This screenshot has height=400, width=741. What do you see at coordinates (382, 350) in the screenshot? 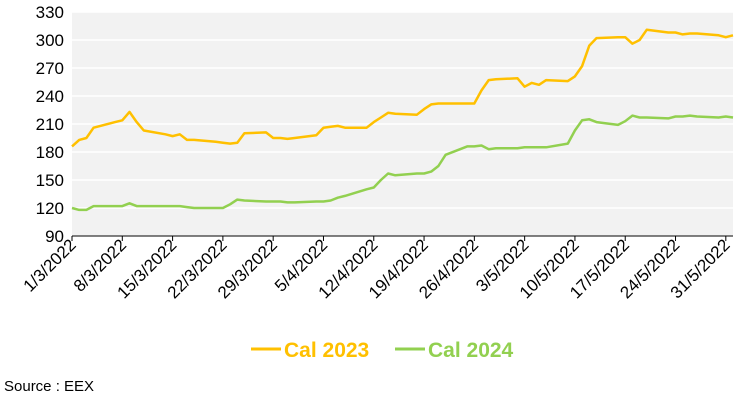
I see `legend: Cal 2023 Cal 2024` at bounding box center [382, 350].